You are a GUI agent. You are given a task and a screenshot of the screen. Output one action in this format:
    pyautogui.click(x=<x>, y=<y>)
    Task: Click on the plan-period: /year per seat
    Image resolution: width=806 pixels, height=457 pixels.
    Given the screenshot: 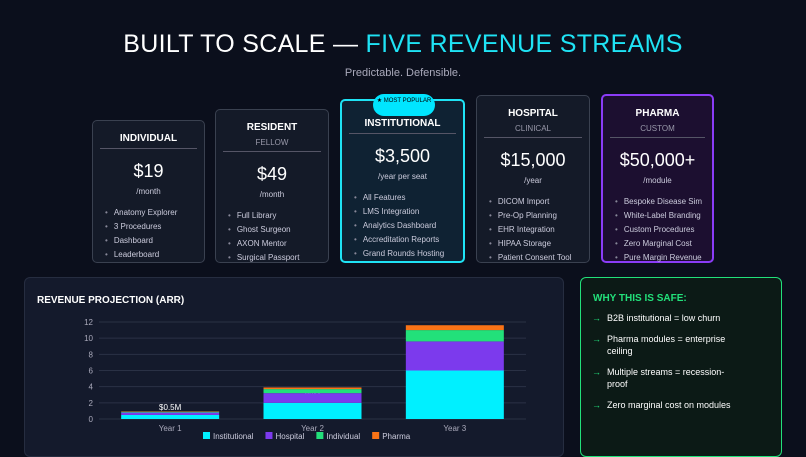 What is the action you would take?
    pyautogui.click(x=402, y=176)
    